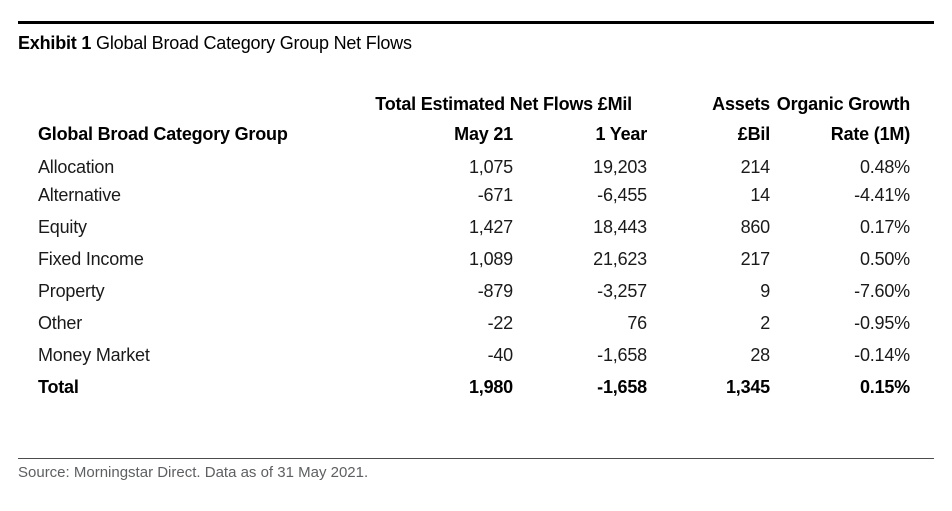 This screenshot has width=952, height=511. Describe the element at coordinates (622, 194) in the screenshot. I see `cell-1year: -6,455` at that location.